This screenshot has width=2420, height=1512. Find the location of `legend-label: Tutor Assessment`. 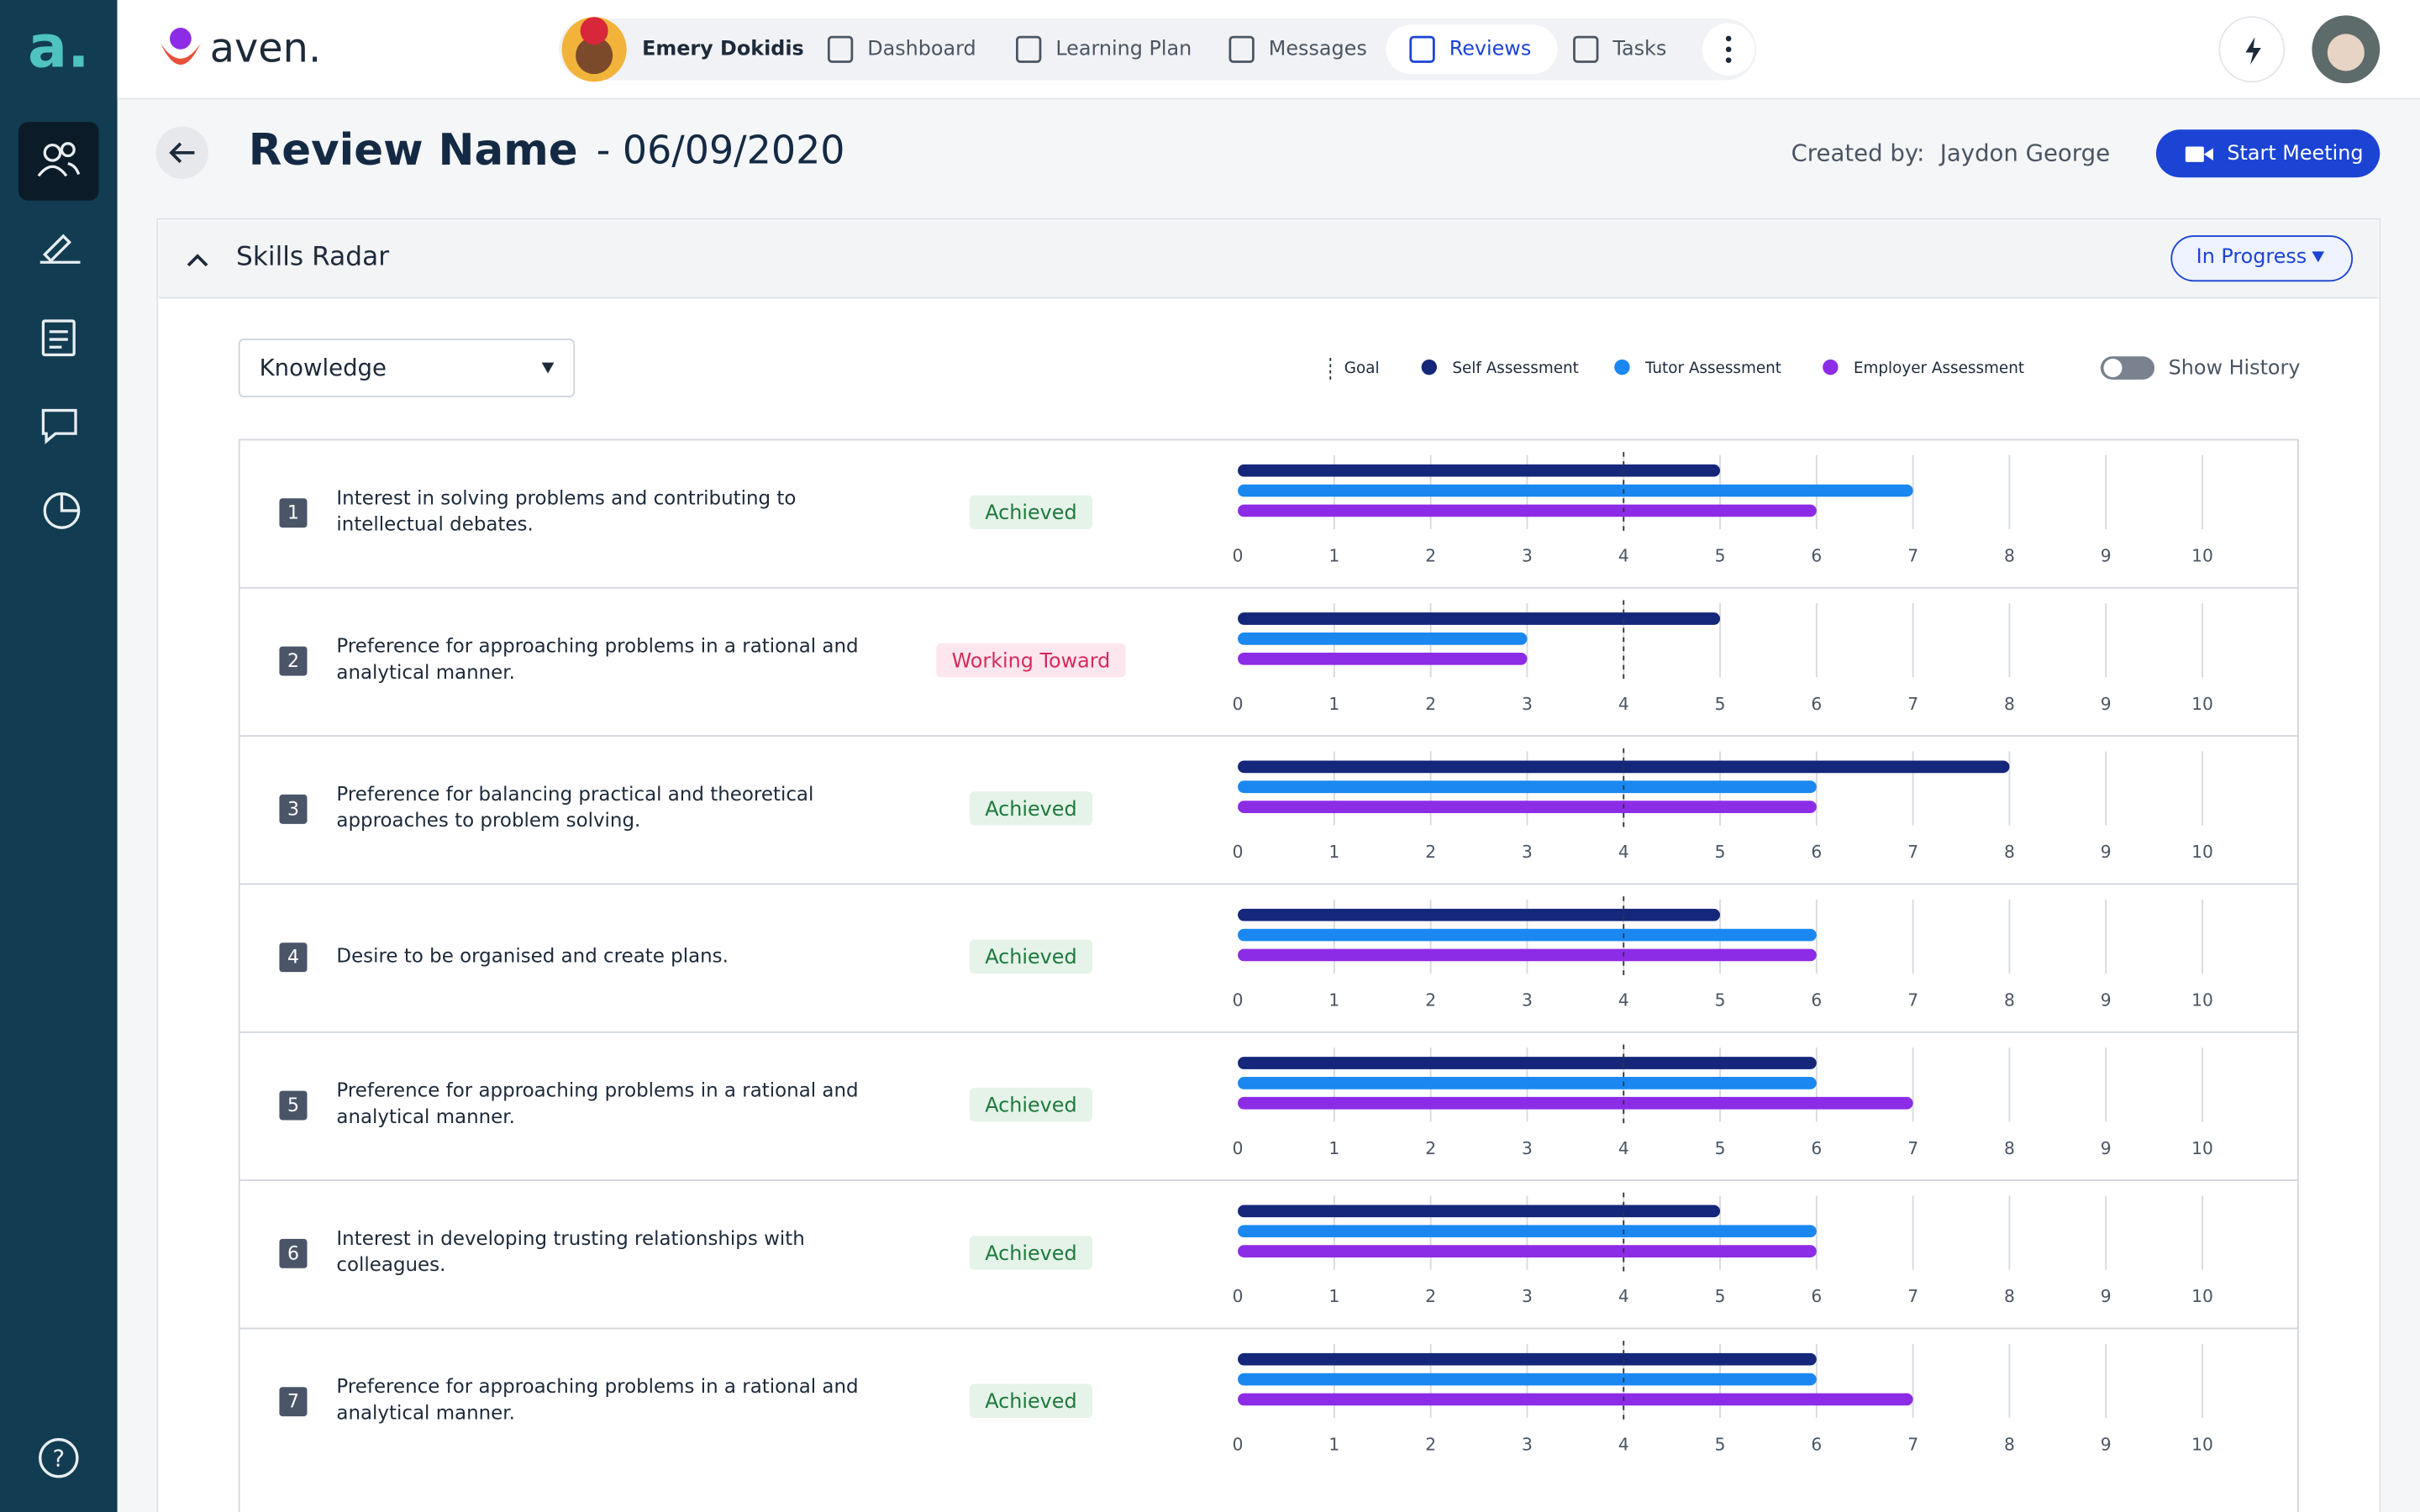

legend-label: Tutor Assessment is located at coordinates (1712, 368).